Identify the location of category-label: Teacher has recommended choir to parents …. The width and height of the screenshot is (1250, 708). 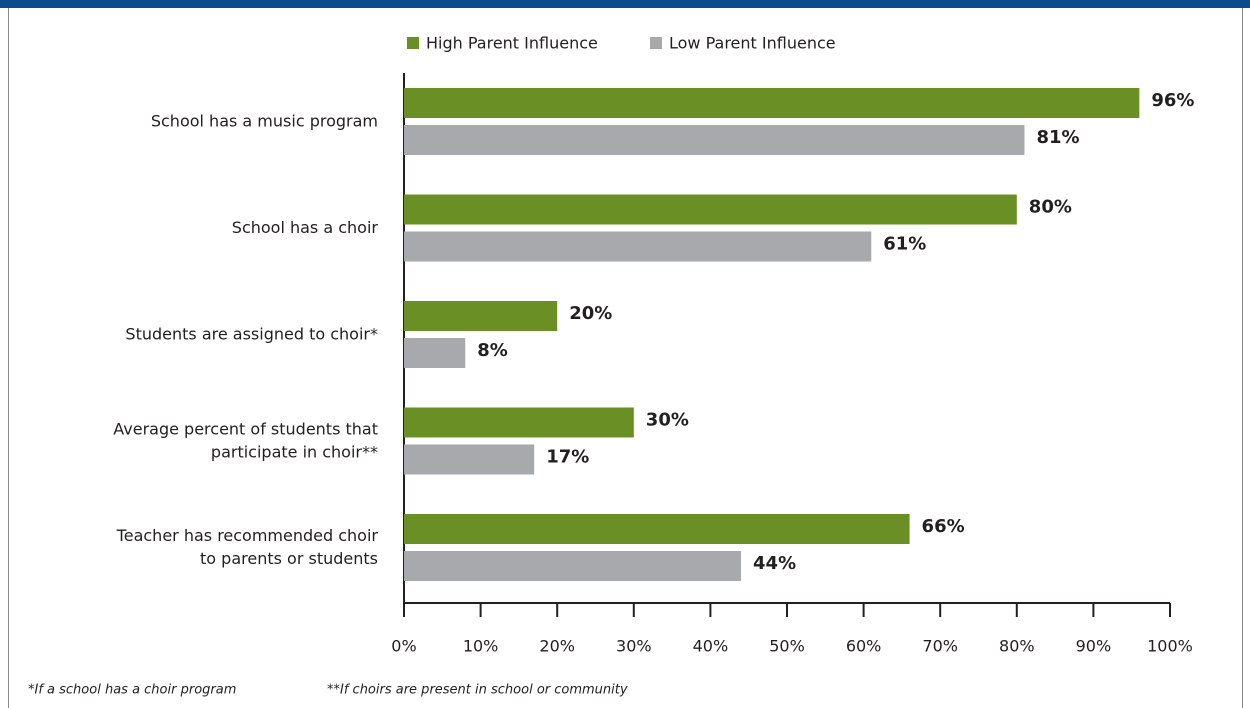
(247, 547).